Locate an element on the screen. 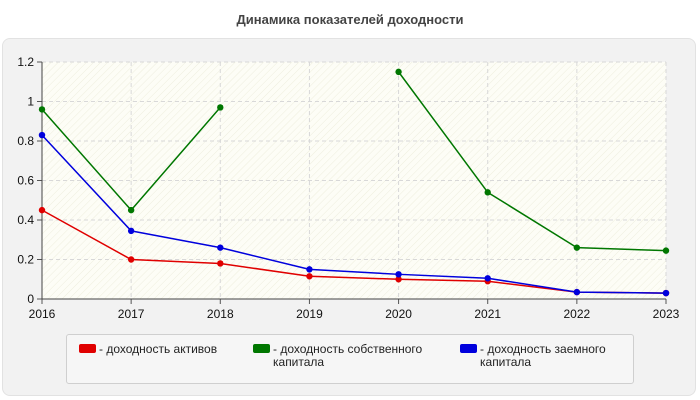 The width and height of the screenshot is (700, 400). y-tick-label: 0.2 is located at coordinates (25, 260).